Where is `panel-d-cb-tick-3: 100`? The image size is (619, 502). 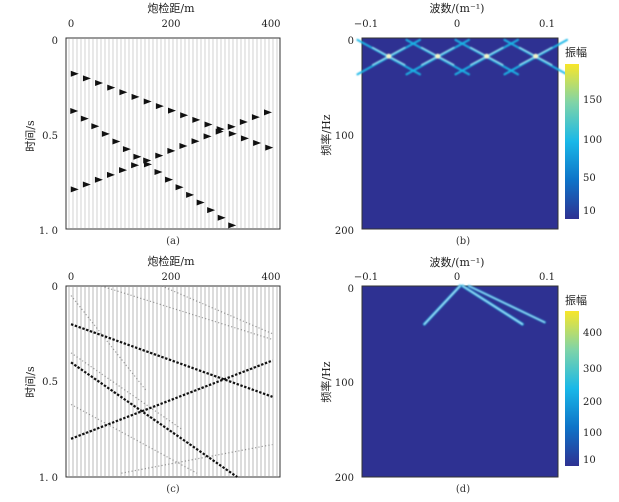
panel-d-cb-tick-3: 100 is located at coordinates (592, 433).